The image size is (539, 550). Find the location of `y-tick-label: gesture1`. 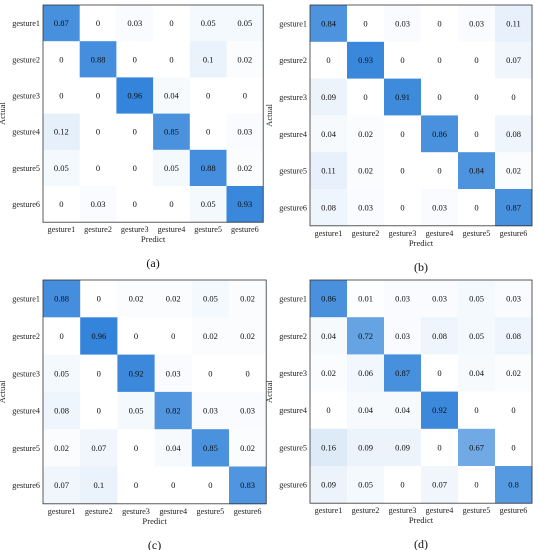

y-tick-label: gesture1 is located at coordinates (26, 23).